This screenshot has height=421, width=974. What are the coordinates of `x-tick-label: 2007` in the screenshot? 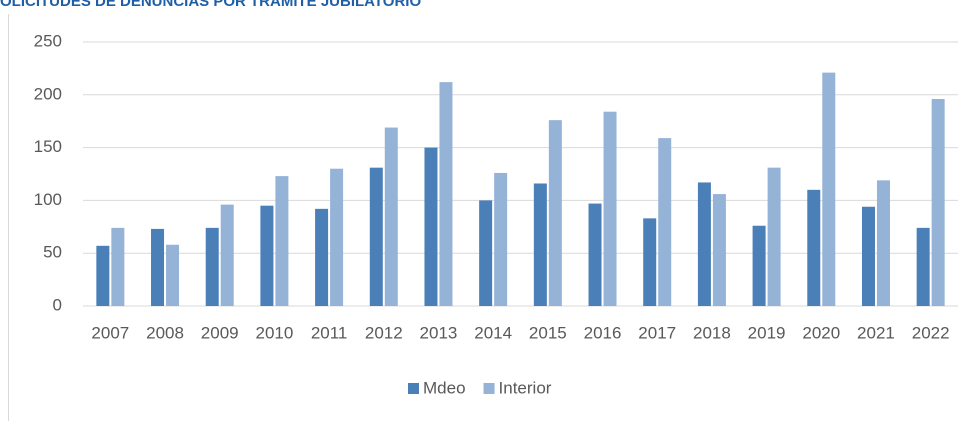 It's located at (110, 332).